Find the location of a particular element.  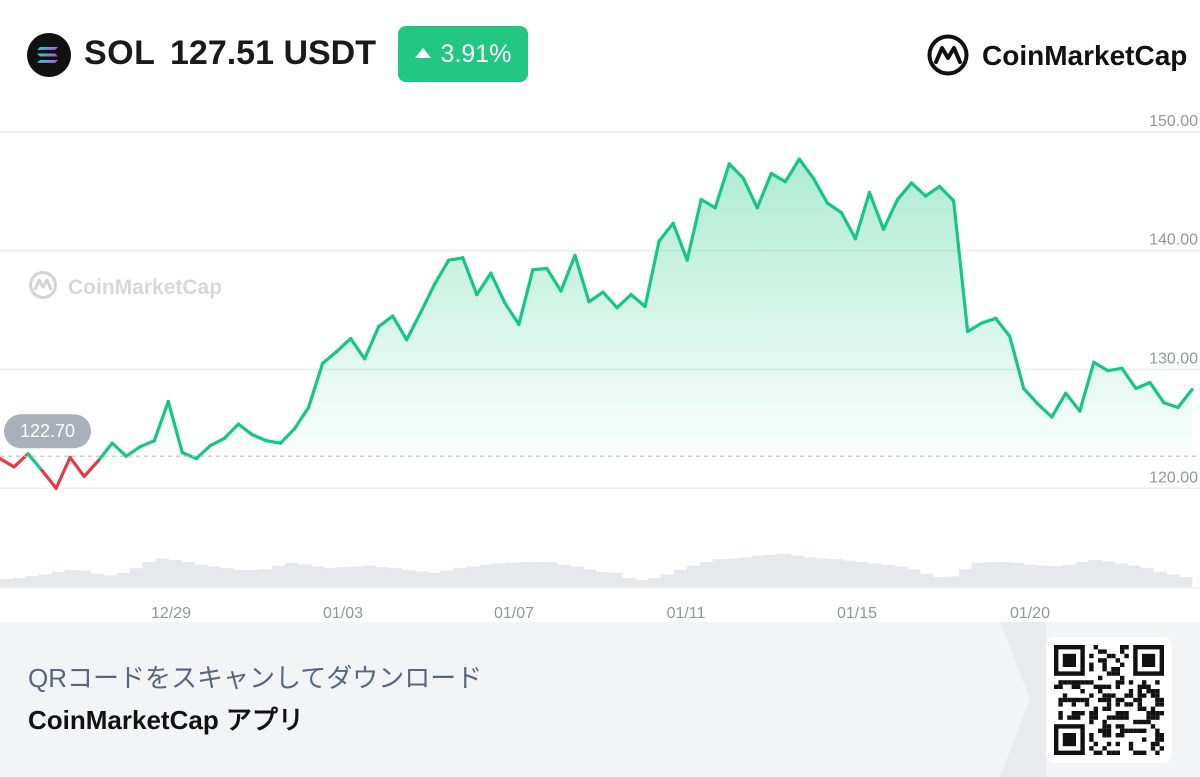

x-tick-label: 01/03 is located at coordinates (343, 613).